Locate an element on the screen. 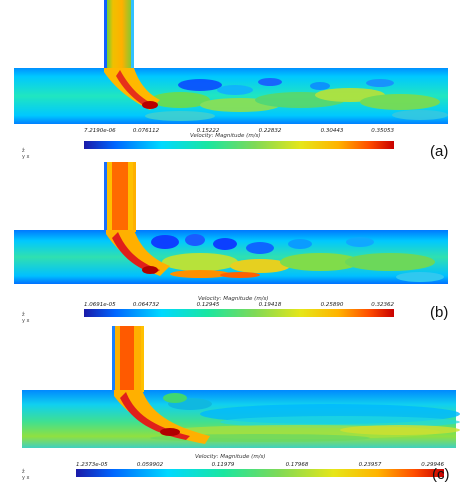  tick-c-0: 1.2373e-05 is located at coordinates (92, 465).